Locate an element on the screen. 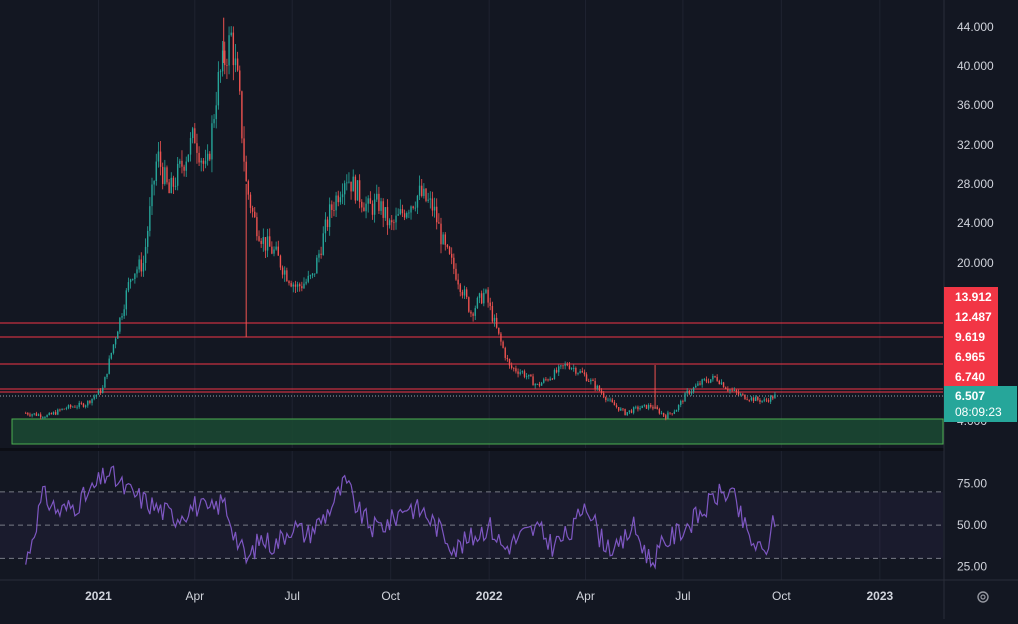  support-zone-rect is located at coordinates (477, 431).